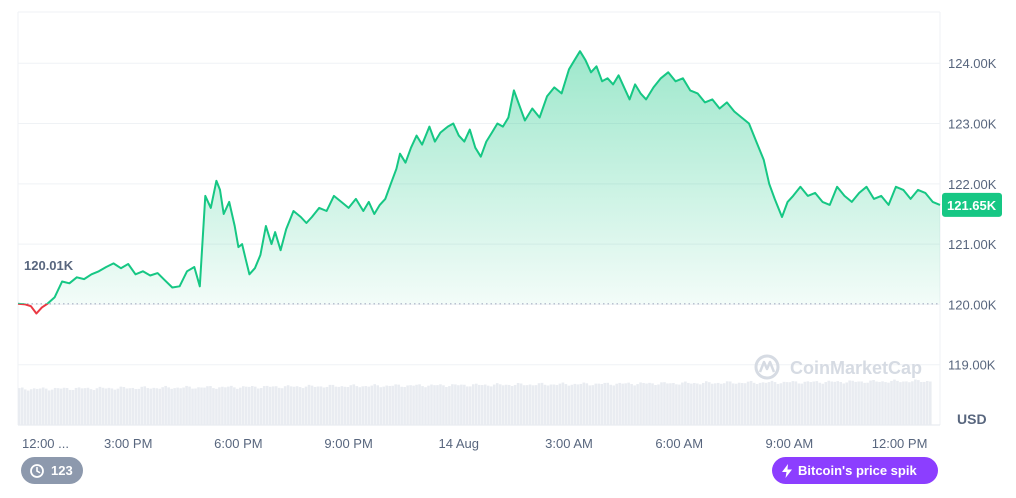 This screenshot has height=498, width=1016. I want to click on y-tick-label: 123.00K, so click(972, 124).